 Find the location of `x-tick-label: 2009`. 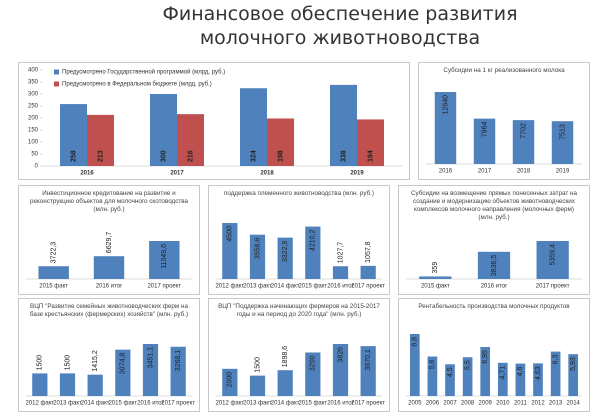

x-tick-label: 2009 is located at coordinates (486, 404).